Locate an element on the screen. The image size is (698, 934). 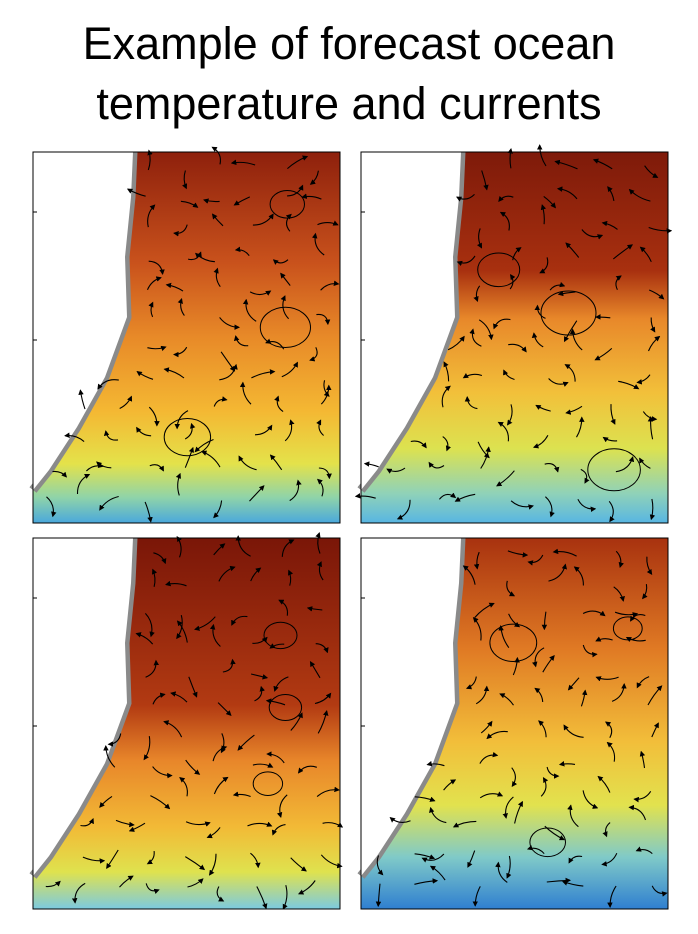
title-line: Example of forecast ocean is located at coordinates (349, 43).